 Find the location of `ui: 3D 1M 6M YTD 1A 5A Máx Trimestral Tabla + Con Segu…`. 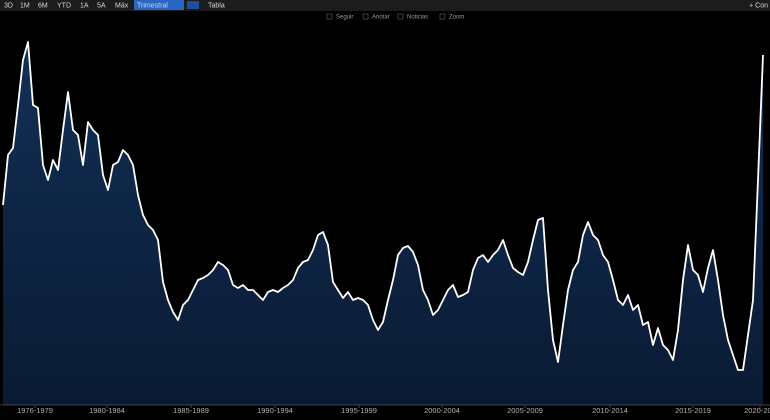

ui: 3D 1M 6M YTD 1A 5A Máx Trimestral Tabla + Con Segu… is located at coordinates (386, 10).